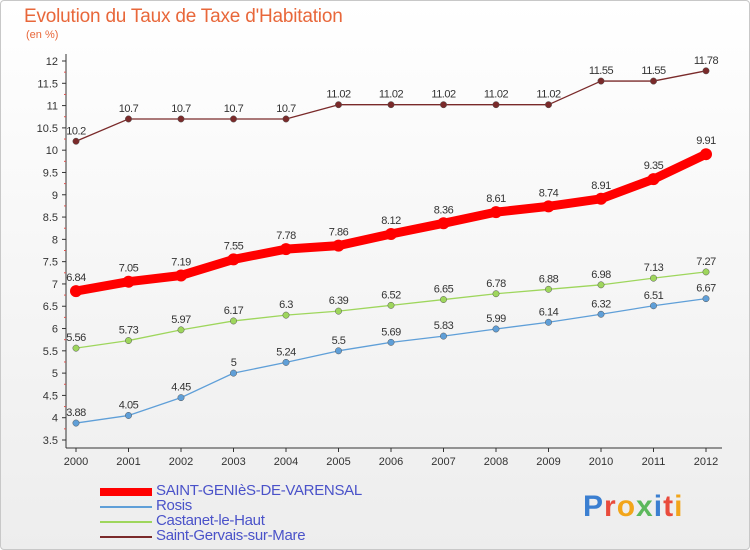 This screenshot has width=750, height=550. I want to click on x-tick-label: 2010, so click(601, 462).